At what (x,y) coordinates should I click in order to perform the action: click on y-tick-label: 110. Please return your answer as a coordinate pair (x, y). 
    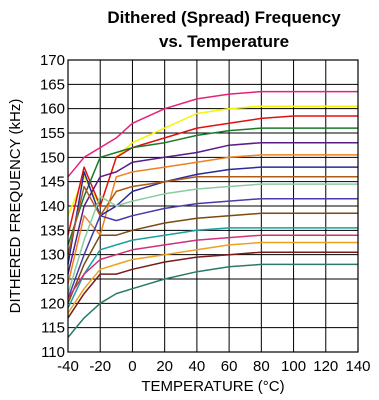
    Looking at the image, I should click on (53, 352).